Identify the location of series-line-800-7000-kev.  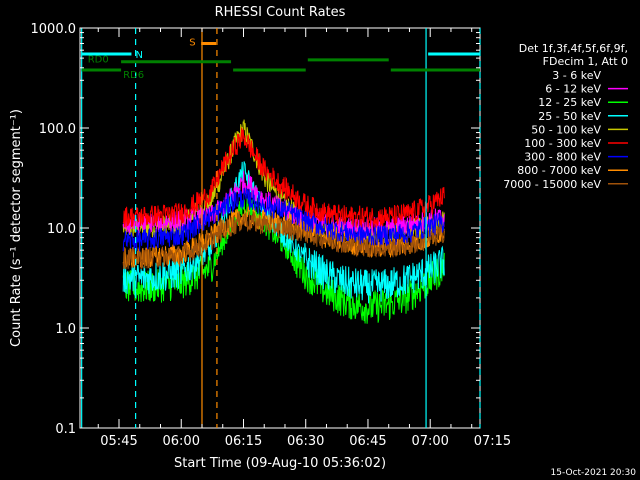
(283, 237).